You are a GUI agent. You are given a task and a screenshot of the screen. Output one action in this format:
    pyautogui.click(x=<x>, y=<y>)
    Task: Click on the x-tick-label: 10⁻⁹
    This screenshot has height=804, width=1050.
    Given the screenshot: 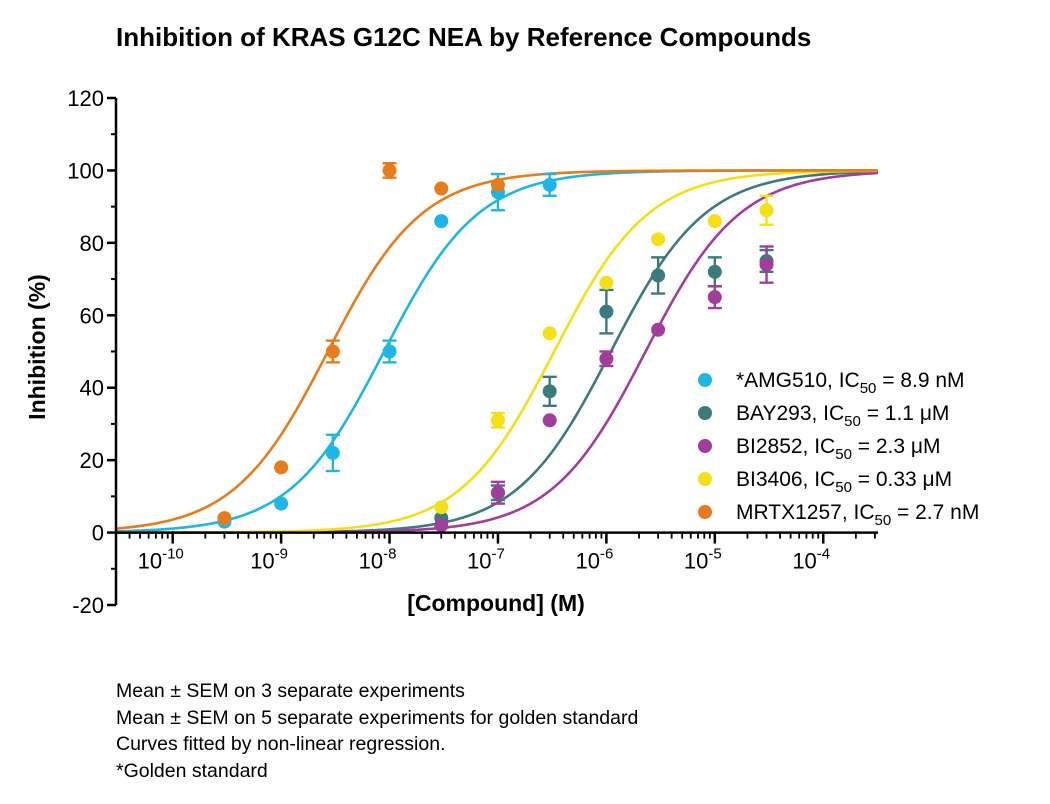 What is the action you would take?
    pyautogui.click(x=269, y=560)
    